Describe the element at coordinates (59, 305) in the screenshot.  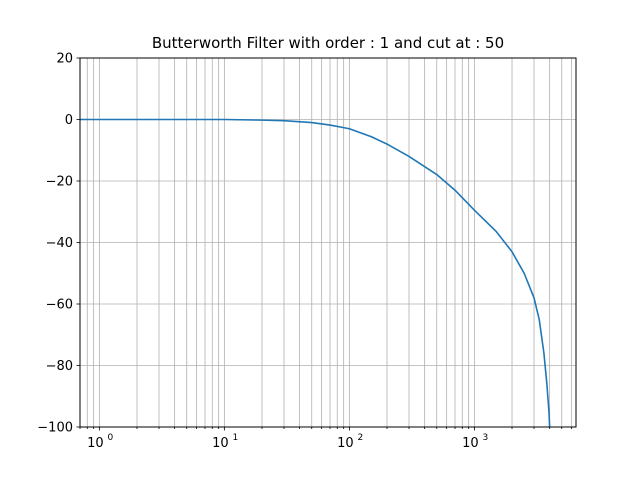
I see `y-tick-label: −60` at that location.